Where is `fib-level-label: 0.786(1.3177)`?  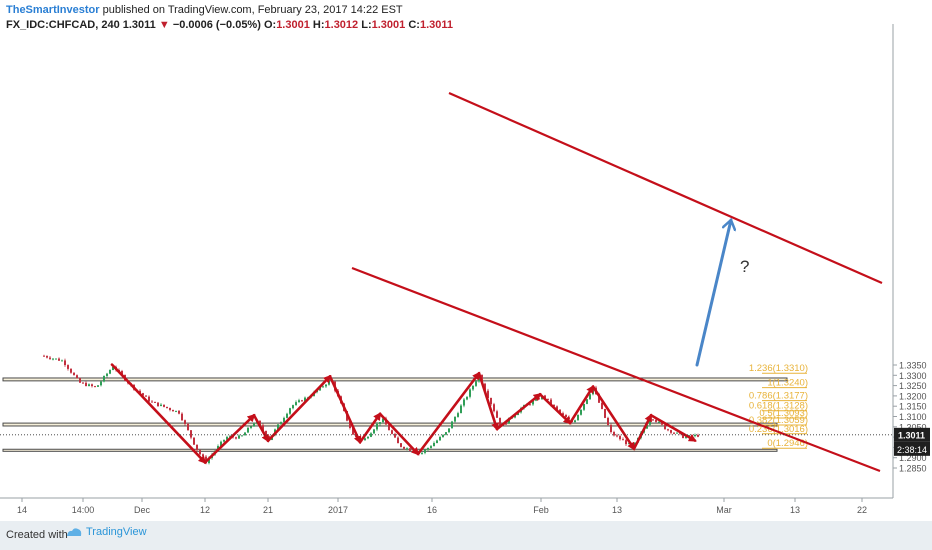 fib-level-label: 0.786(1.3177) is located at coordinates (778, 396).